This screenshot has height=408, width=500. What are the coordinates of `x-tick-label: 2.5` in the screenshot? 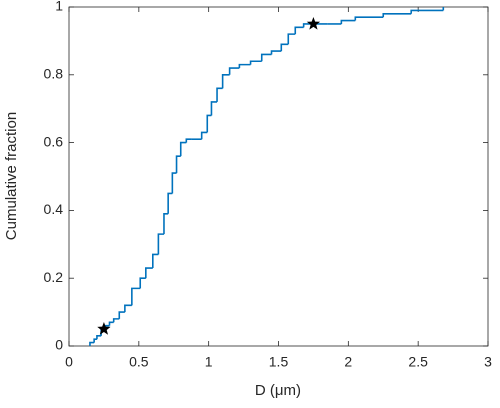 It's located at (418, 362).